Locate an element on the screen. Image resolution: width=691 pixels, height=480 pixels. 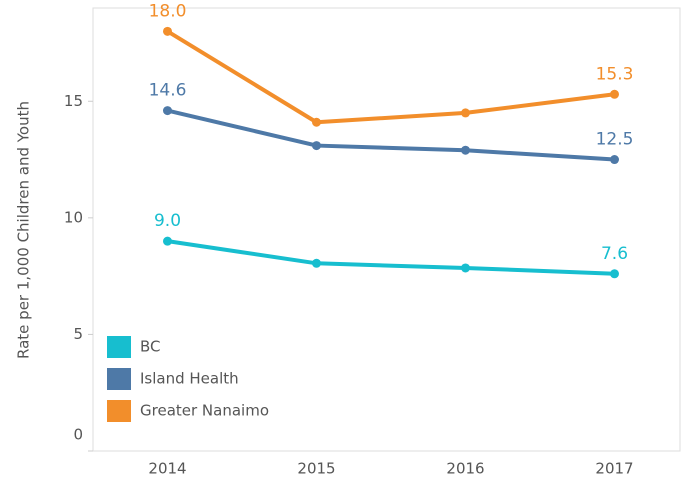
legend-label: Greater Nanaimo is located at coordinates (204, 411).